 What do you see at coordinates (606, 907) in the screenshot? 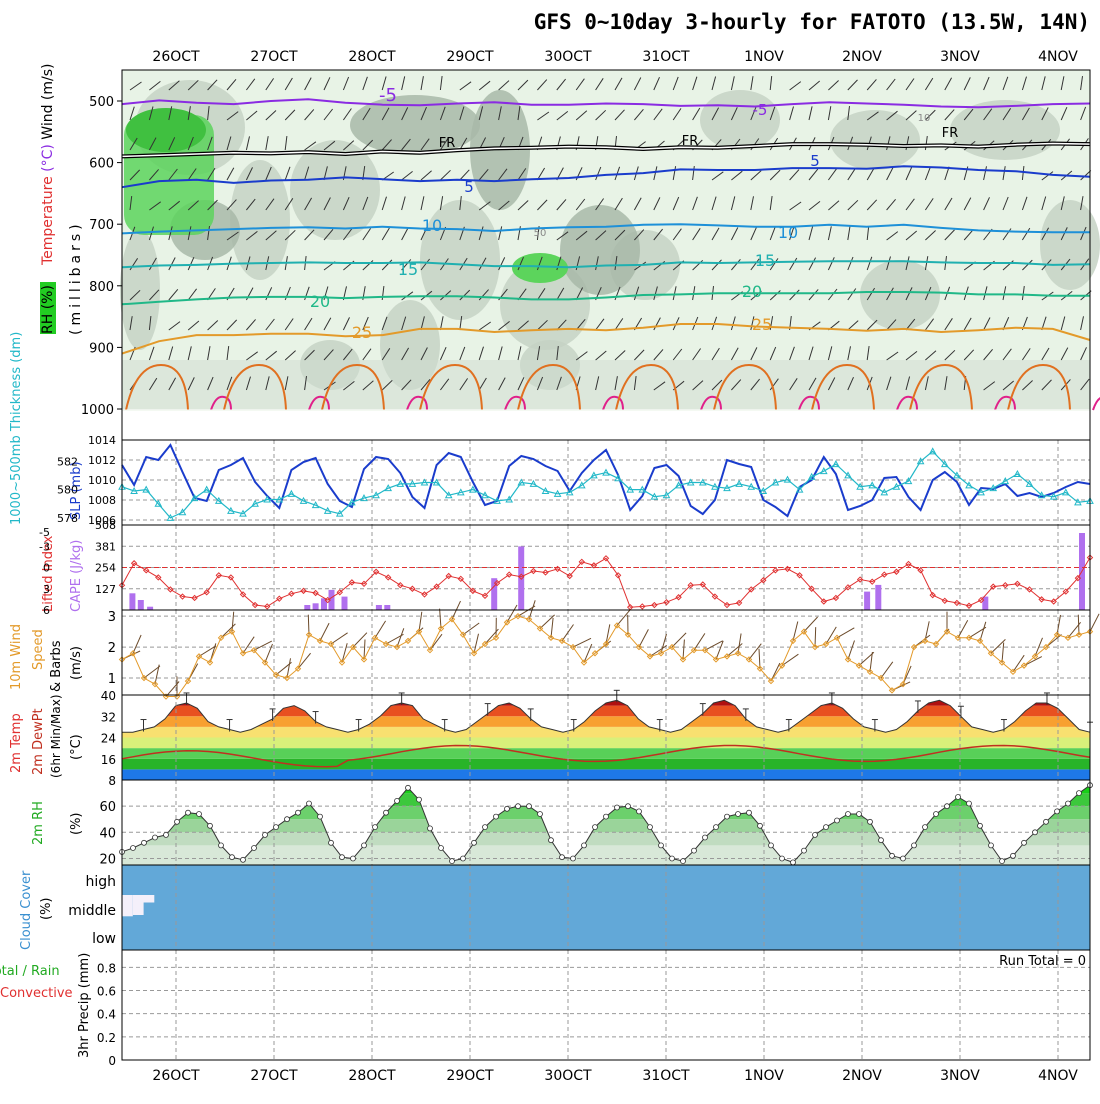
I see `cloud-background` at bounding box center [606, 907].